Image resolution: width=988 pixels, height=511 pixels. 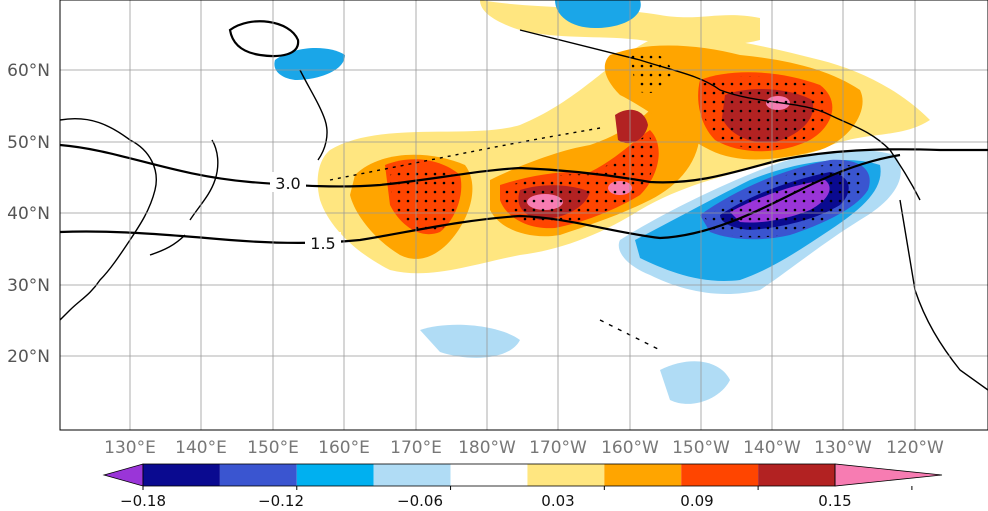 What do you see at coordinates (309, 64) in the screenshot?
I see `negative-patch-northwest` at bounding box center [309, 64].